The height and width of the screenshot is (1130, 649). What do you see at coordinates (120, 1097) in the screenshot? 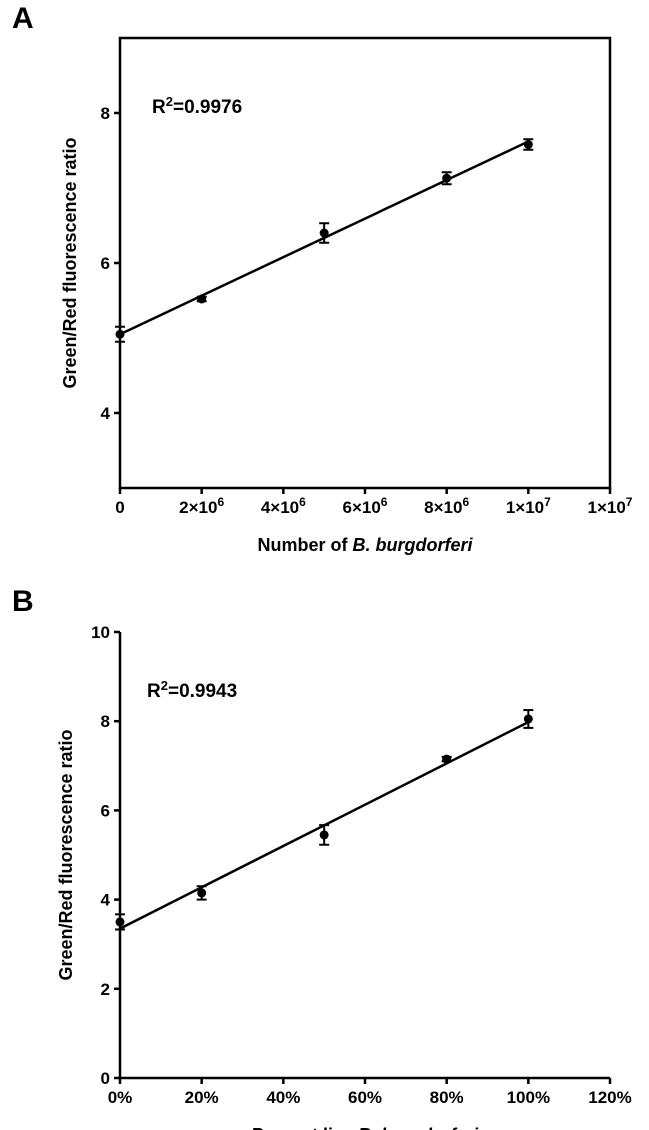
I see `x-tick-label: 0%` at bounding box center [120, 1097].